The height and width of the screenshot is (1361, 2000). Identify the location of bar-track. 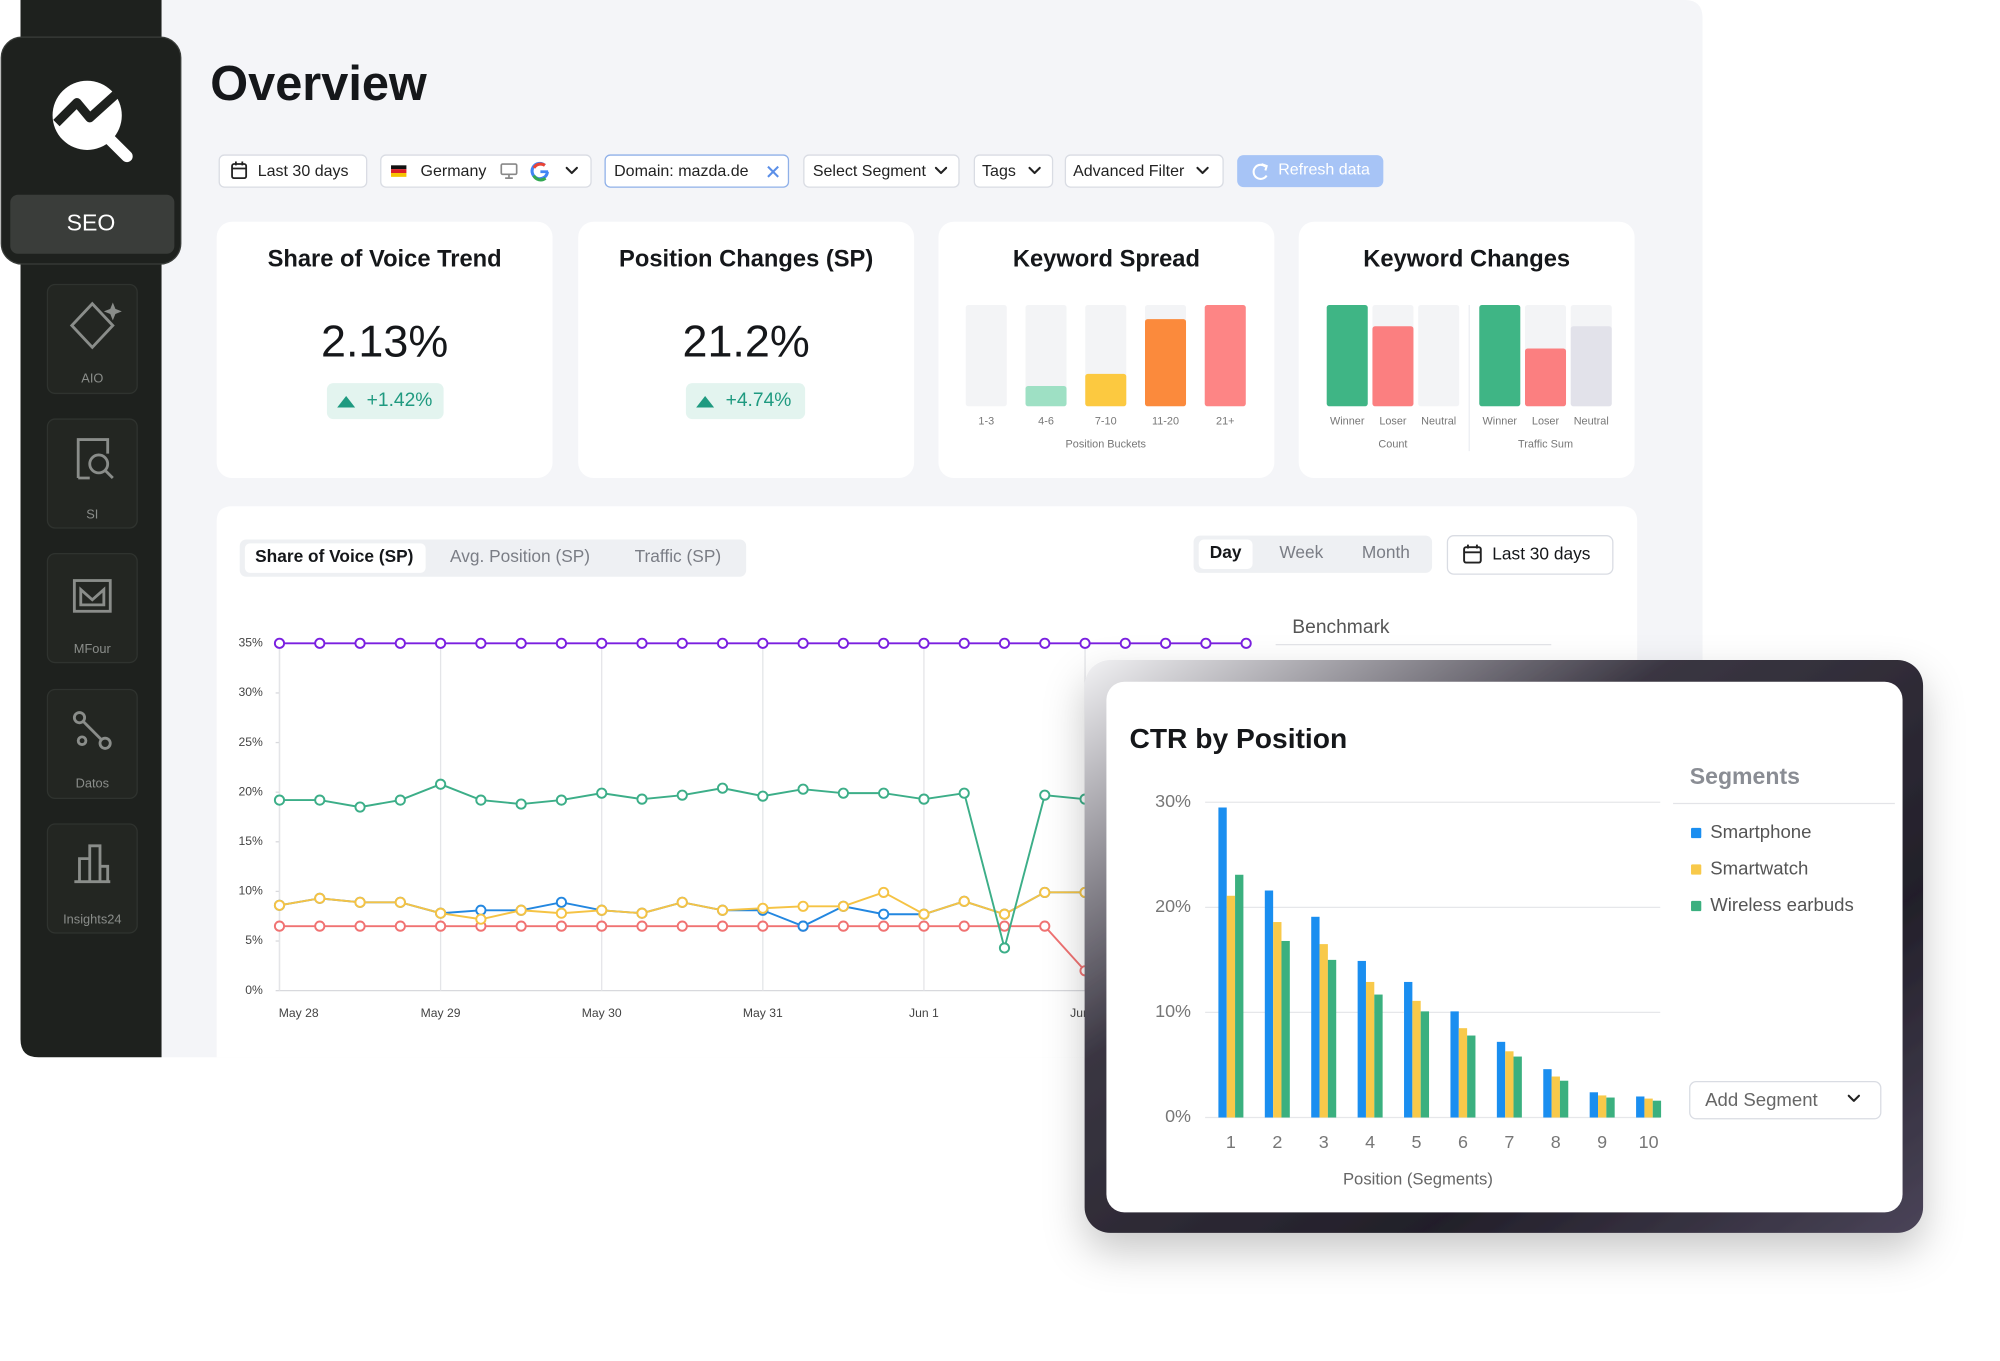
(1046, 356).